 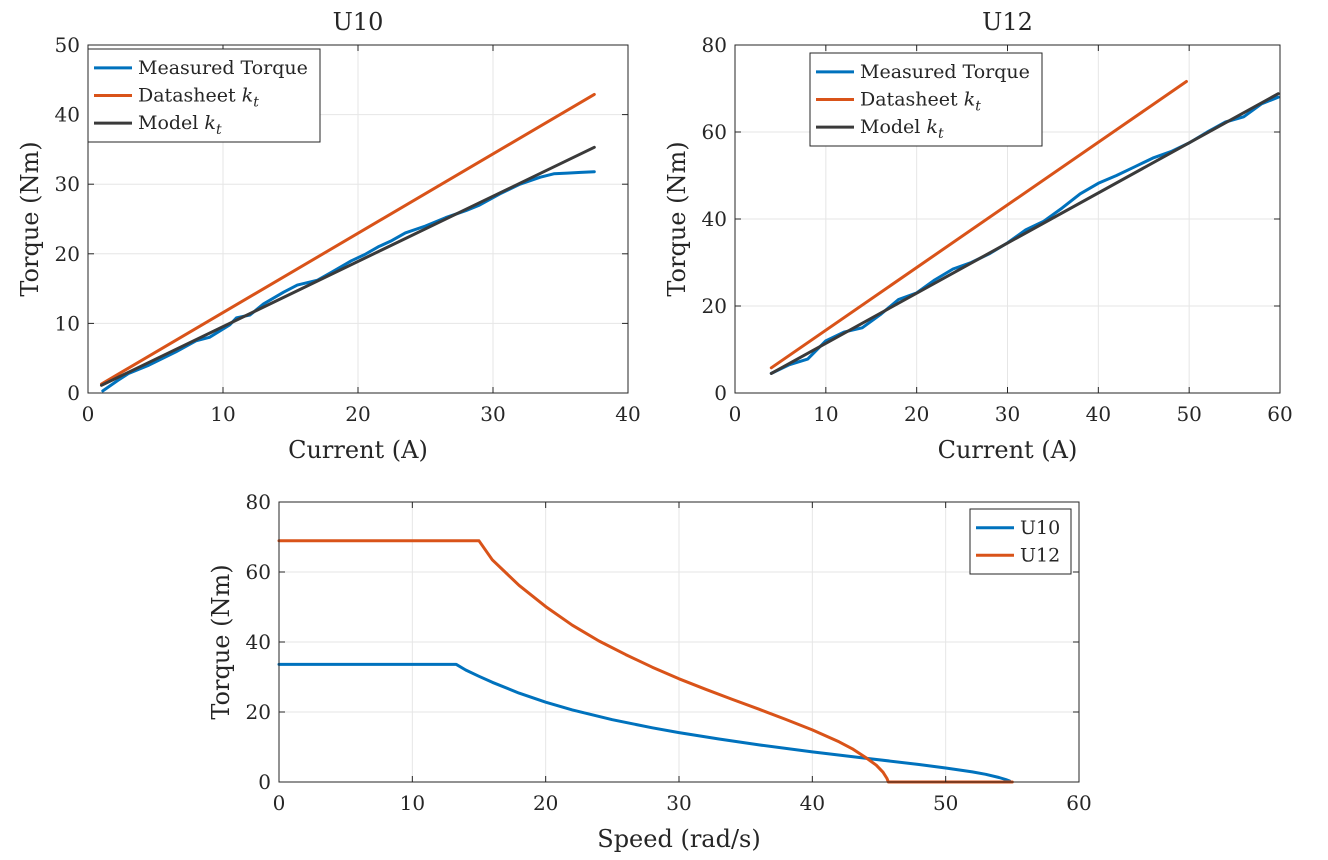 What do you see at coordinates (67, 254) in the screenshot?
I see `y-tick-label-2: 20` at bounding box center [67, 254].